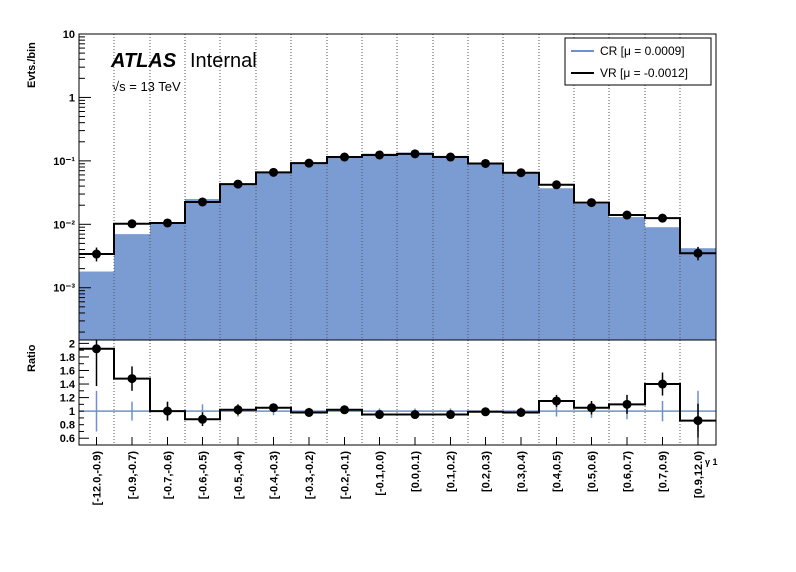 This screenshot has width=796, height=572. Describe the element at coordinates (558, 471) in the screenshot. I see `x-tick-label: [0.4,0.5)` at that location.